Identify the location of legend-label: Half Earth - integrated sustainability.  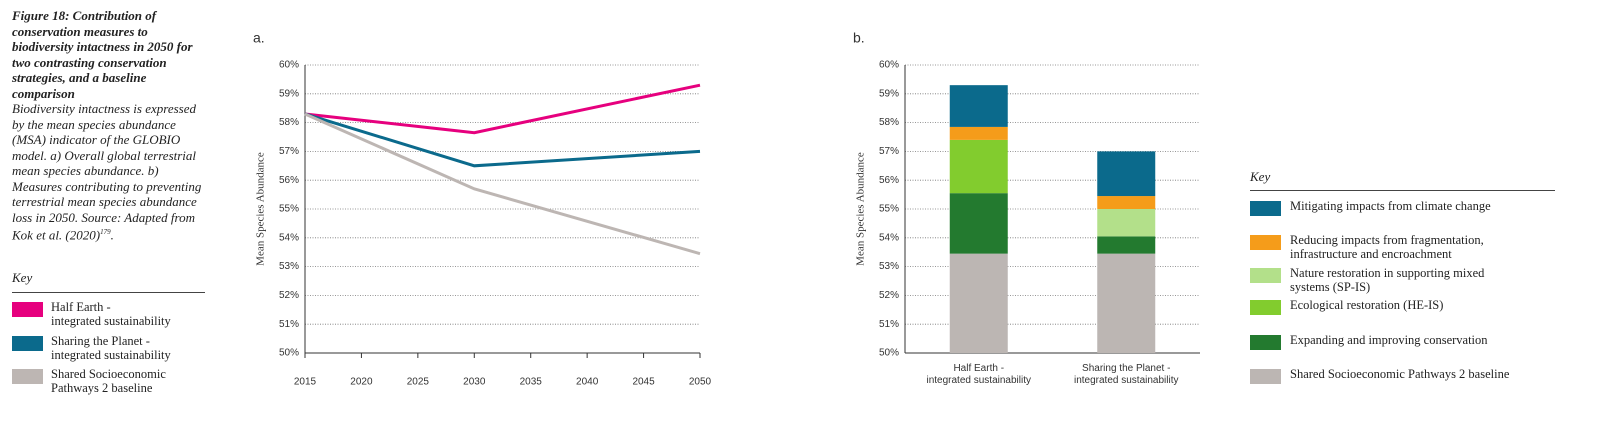
(111, 314).